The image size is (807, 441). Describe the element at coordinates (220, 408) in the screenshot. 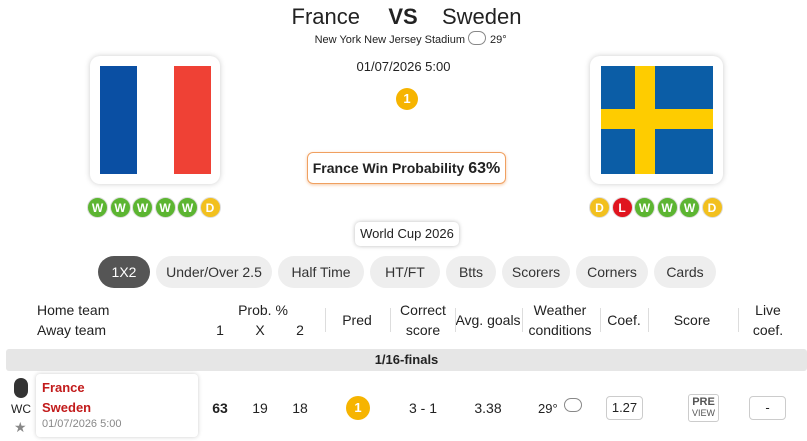

I see `row-p1: 63` at that location.